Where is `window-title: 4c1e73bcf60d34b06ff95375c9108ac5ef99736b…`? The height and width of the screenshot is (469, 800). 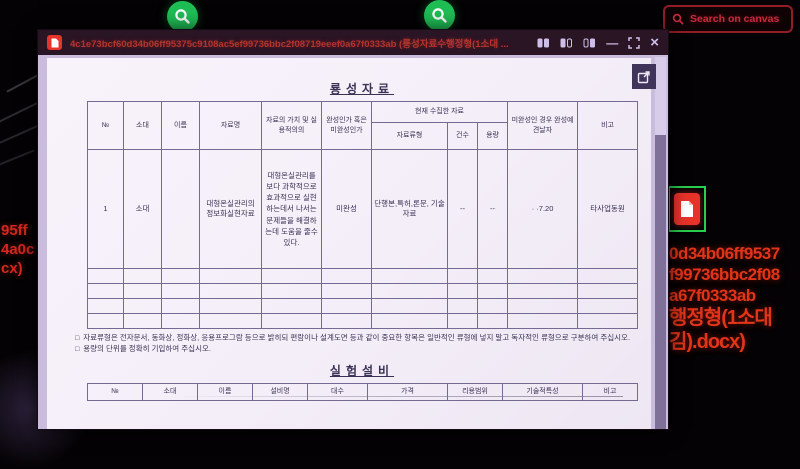 window-title: 4c1e73bcf60d34b06ff95375c9108ac5ef99736b… is located at coordinates (289, 44).